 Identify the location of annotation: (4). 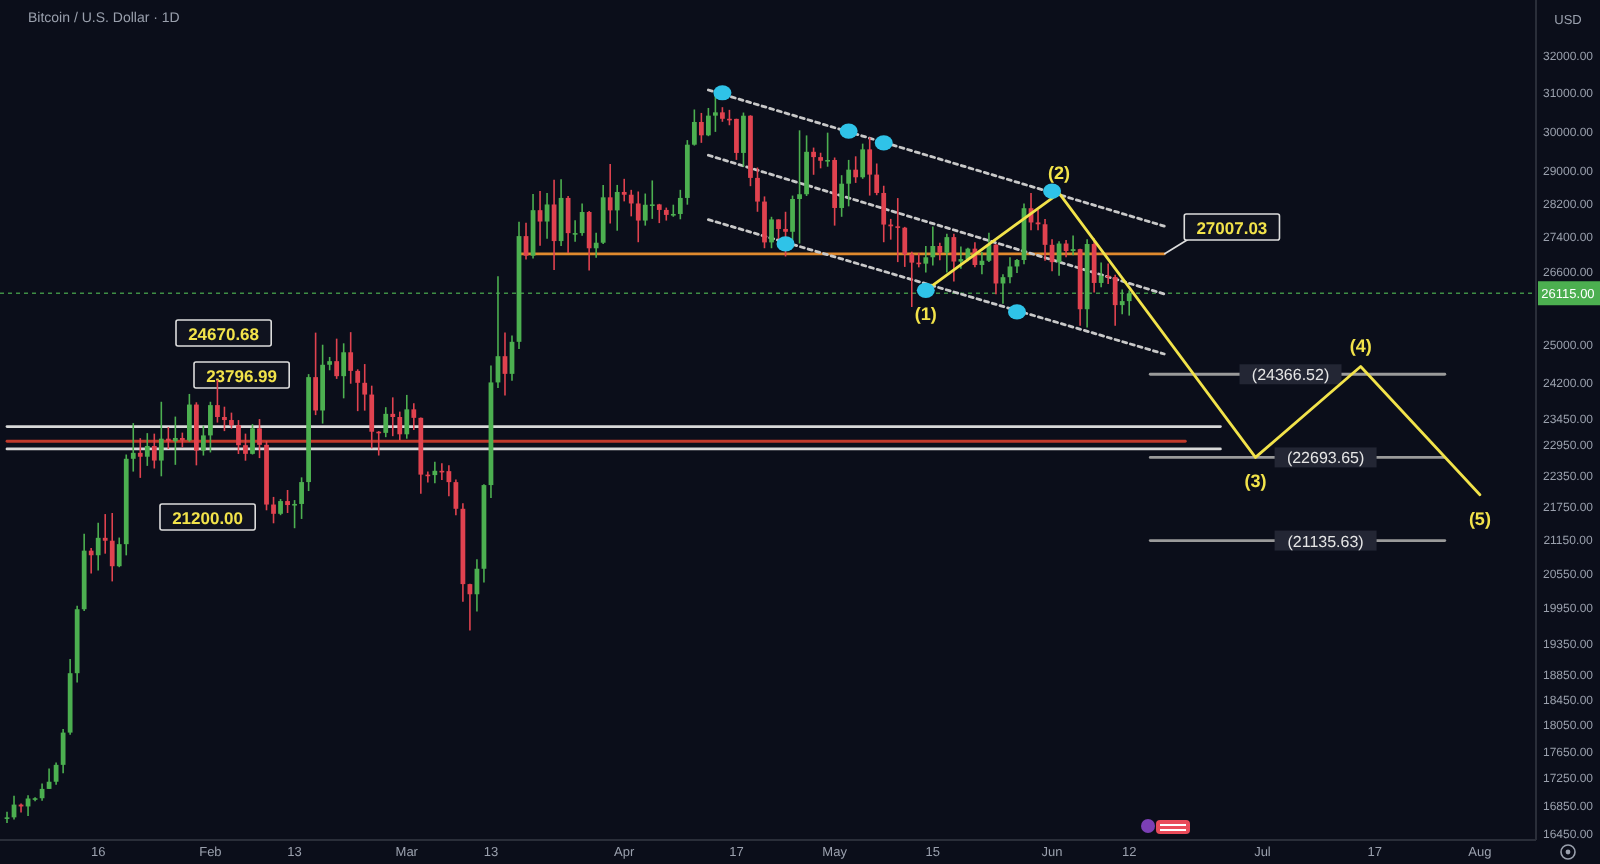
(1360, 346).